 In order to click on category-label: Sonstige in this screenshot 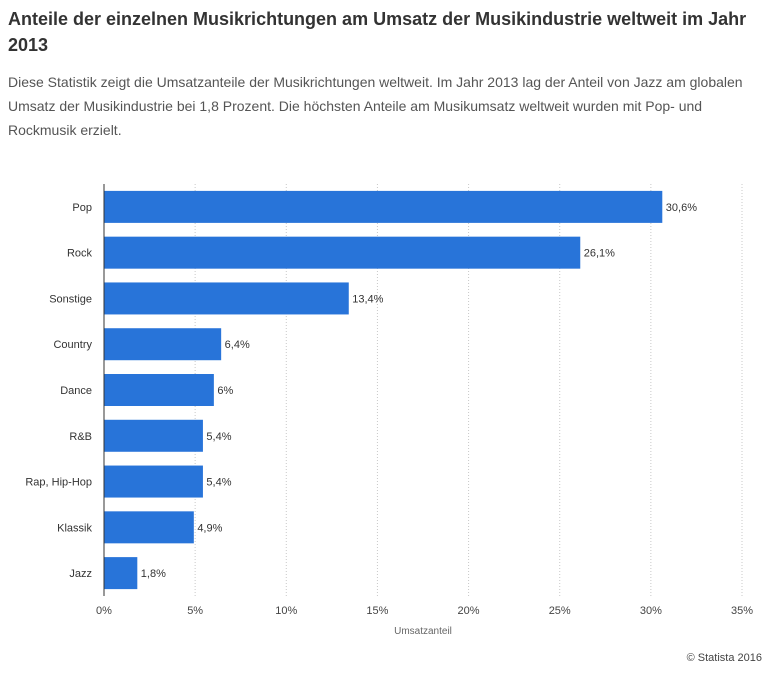, I will do `click(70, 299)`.